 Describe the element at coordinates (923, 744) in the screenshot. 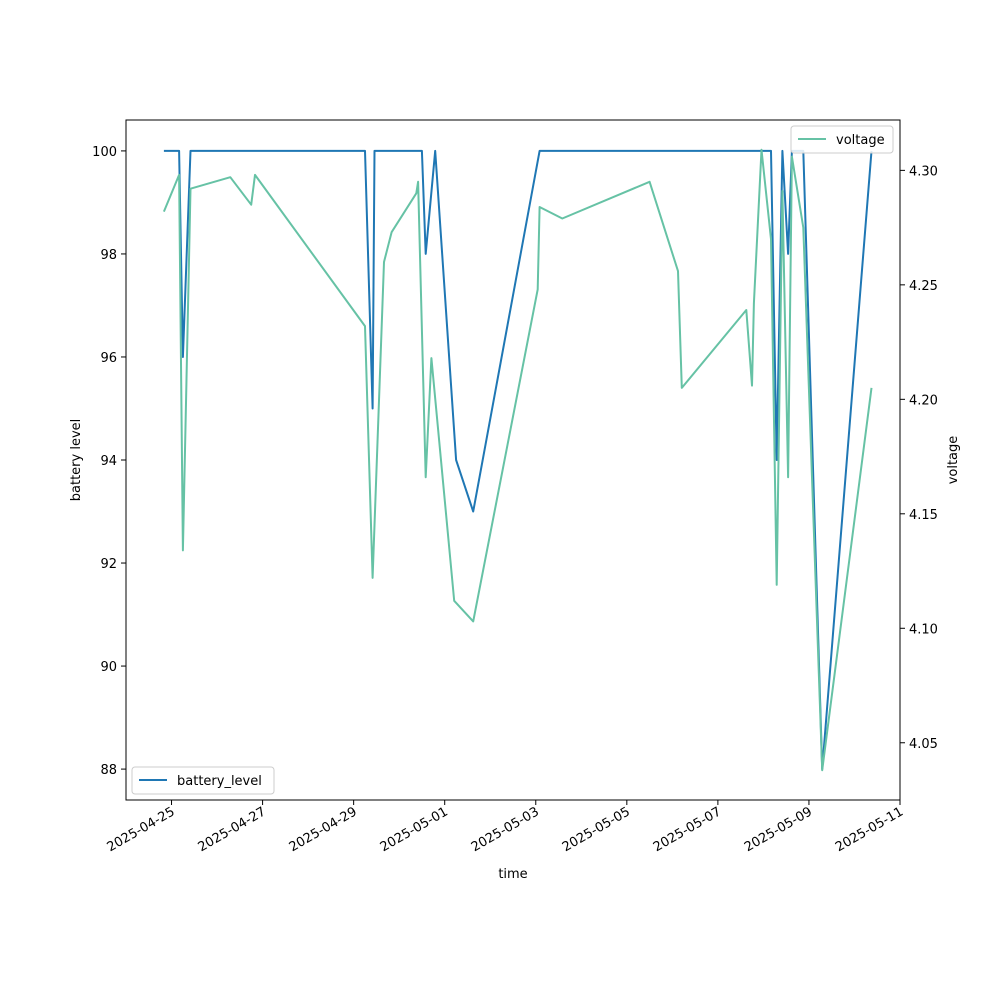

I see `y-right-tick-label: 4.05` at that location.